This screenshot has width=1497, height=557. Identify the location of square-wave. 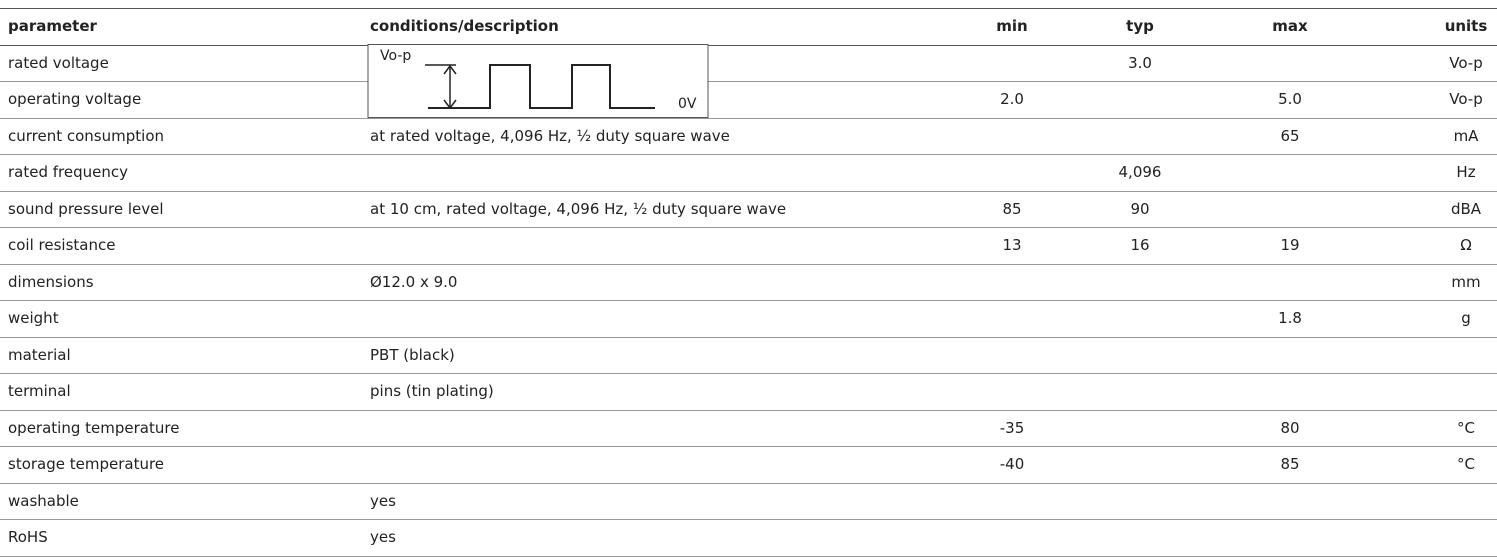
(541, 86).